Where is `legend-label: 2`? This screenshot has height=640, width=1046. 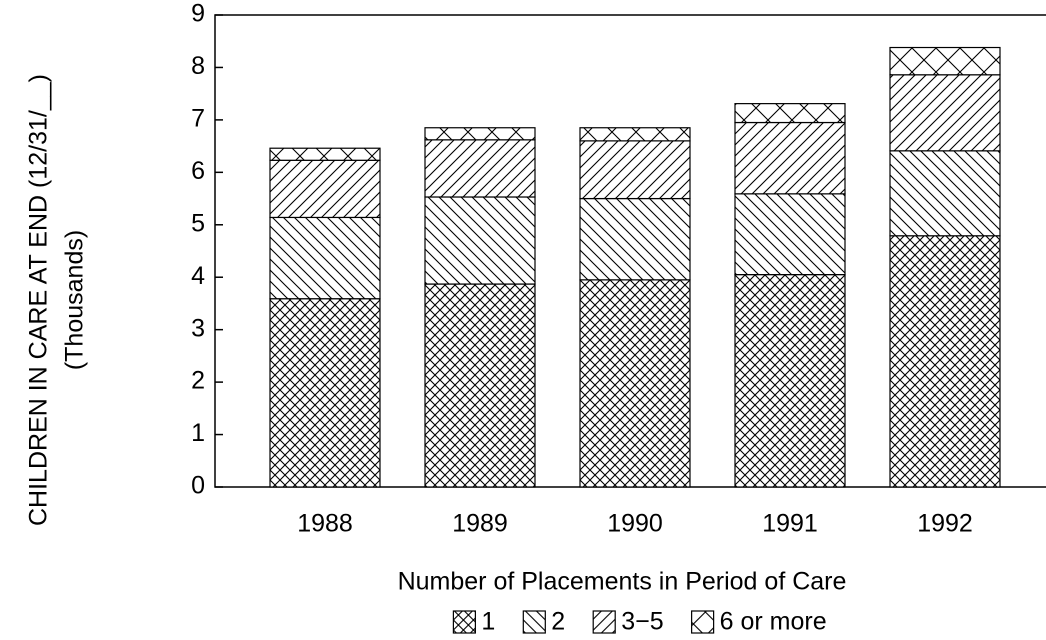
legend-label: 2 is located at coordinates (558, 622).